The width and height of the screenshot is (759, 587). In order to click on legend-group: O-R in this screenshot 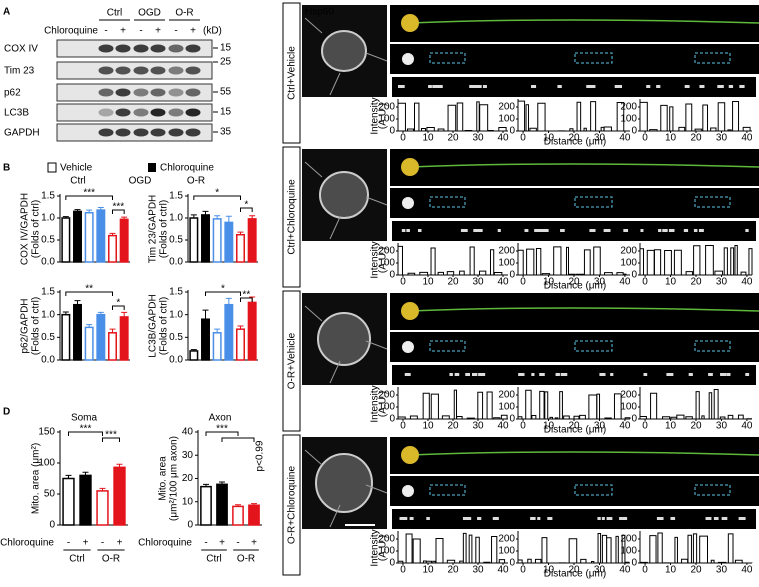, I will do `click(196, 181)`.